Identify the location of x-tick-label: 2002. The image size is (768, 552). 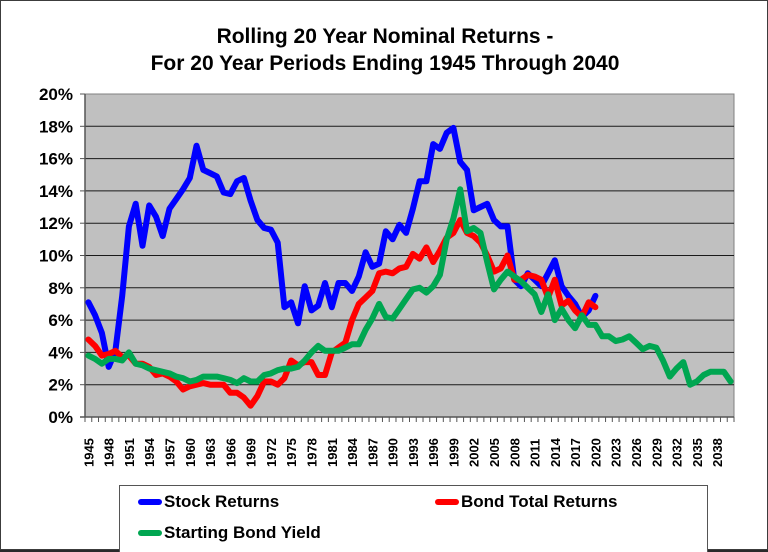
(474, 452).